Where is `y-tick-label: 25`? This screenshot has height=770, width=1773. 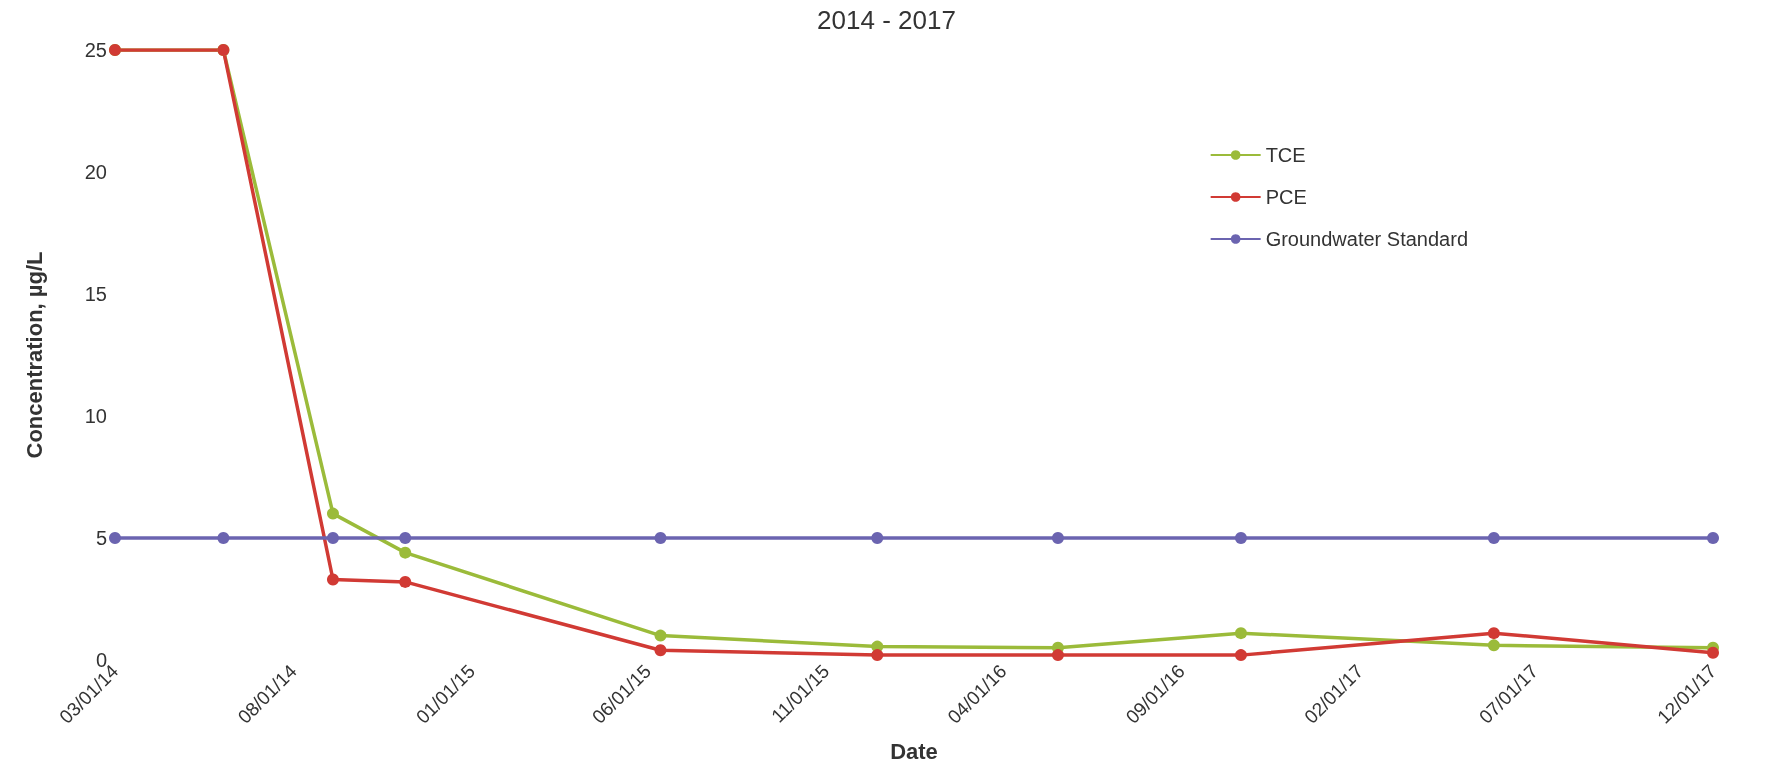 y-tick-label: 25 is located at coordinates (95, 50).